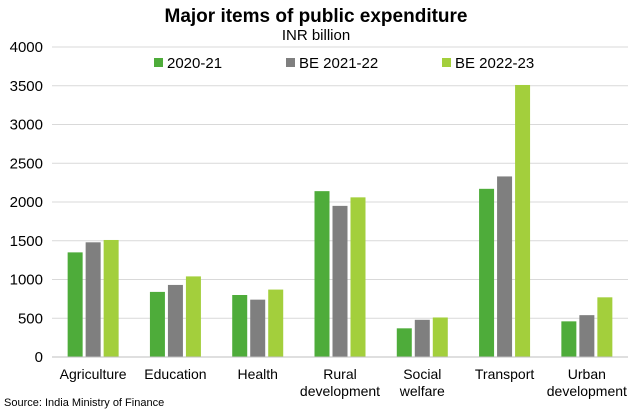 This screenshot has height=413, width=632. I want to click on y-tick-label: 0, so click(39, 357).